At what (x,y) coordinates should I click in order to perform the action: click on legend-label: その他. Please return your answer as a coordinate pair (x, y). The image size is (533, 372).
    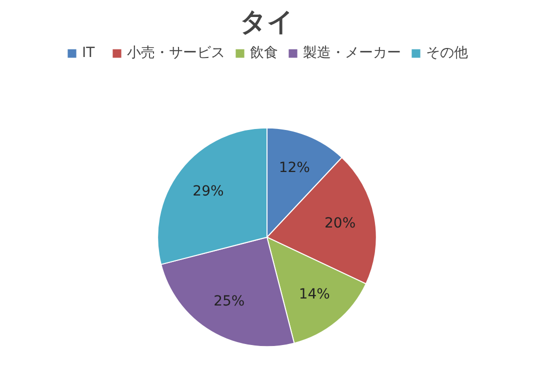
    Looking at the image, I should click on (447, 53).